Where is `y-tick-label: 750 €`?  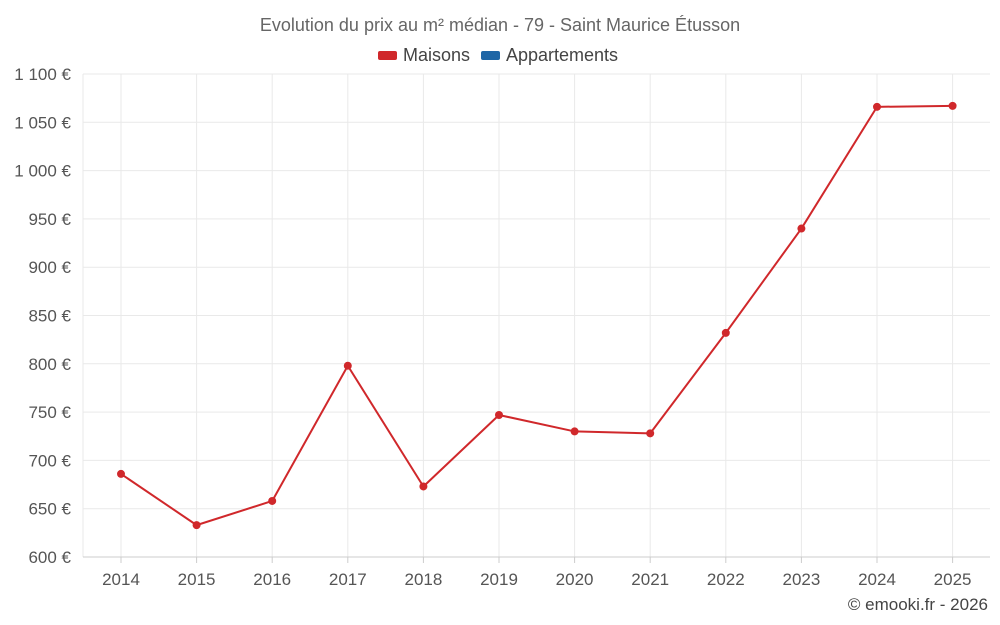
y-tick-label: 750 € is located at coordinates (49, 412).